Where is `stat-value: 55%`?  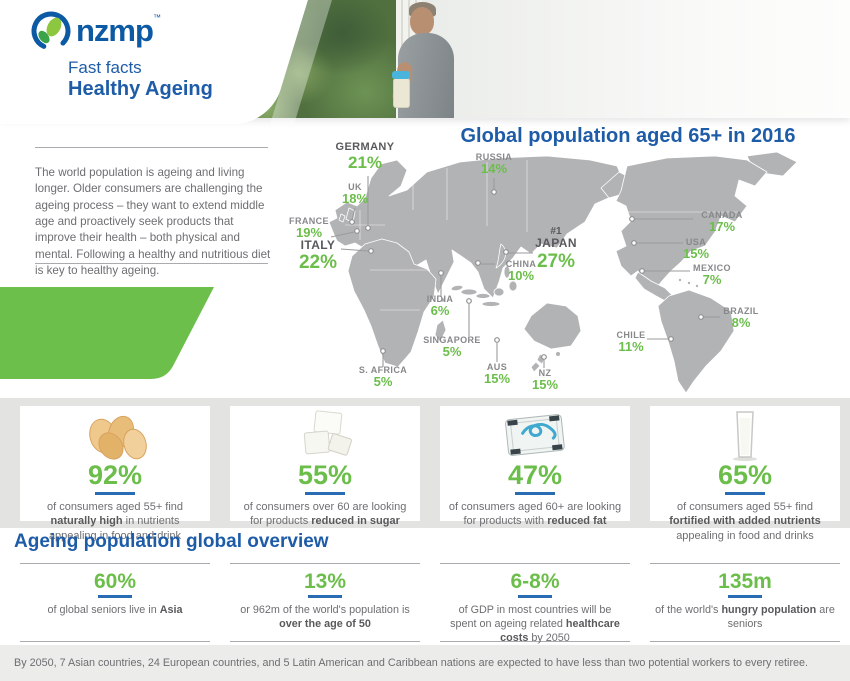
stat-value: 55% is located at coordinates (325, 475).